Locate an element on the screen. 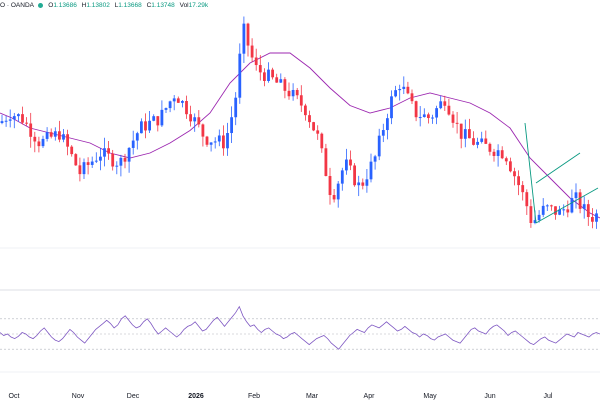  x-tick-label: 2026 is located at coordinates (196, 396).